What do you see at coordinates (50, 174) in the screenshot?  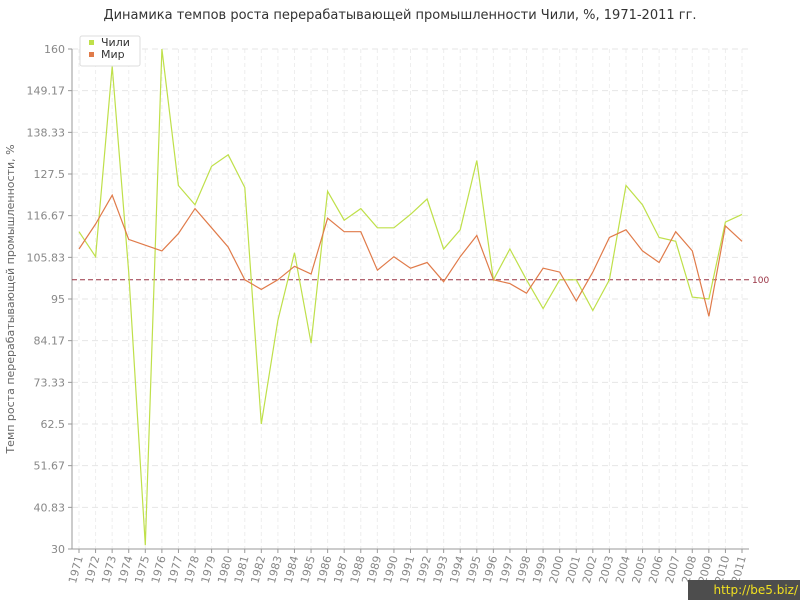 I see `y-tick-label: 127.5` at bounding box center [50, 174].